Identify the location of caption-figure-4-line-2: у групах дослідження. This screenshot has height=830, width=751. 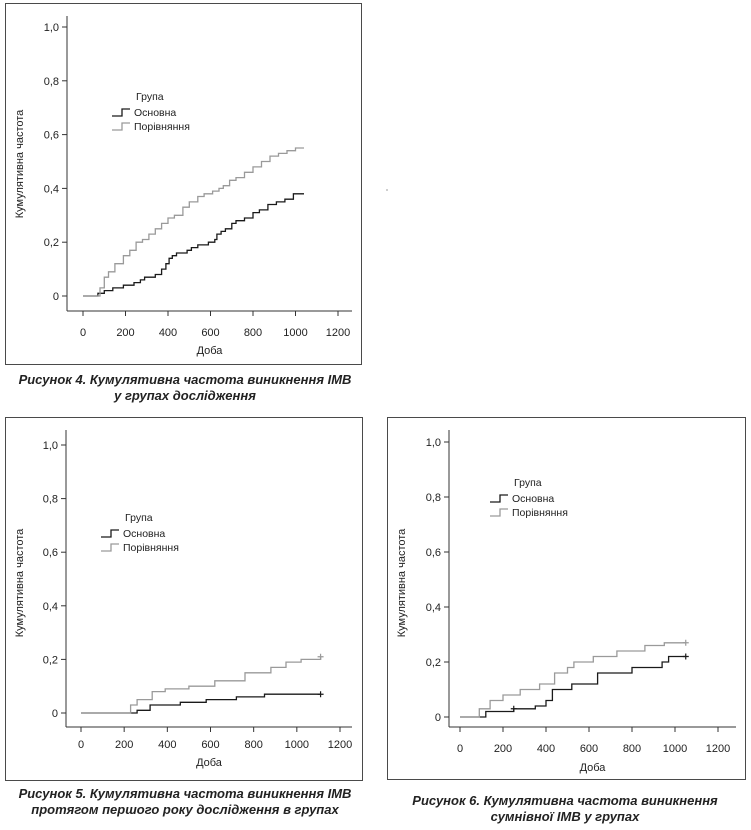
(185, 395).